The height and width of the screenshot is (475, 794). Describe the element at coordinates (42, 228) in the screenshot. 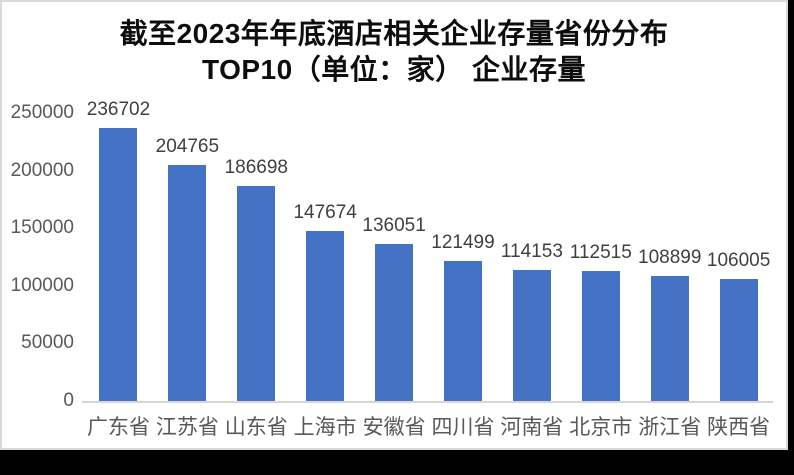

I see `y-axis-tick-label: 150000` at that location.